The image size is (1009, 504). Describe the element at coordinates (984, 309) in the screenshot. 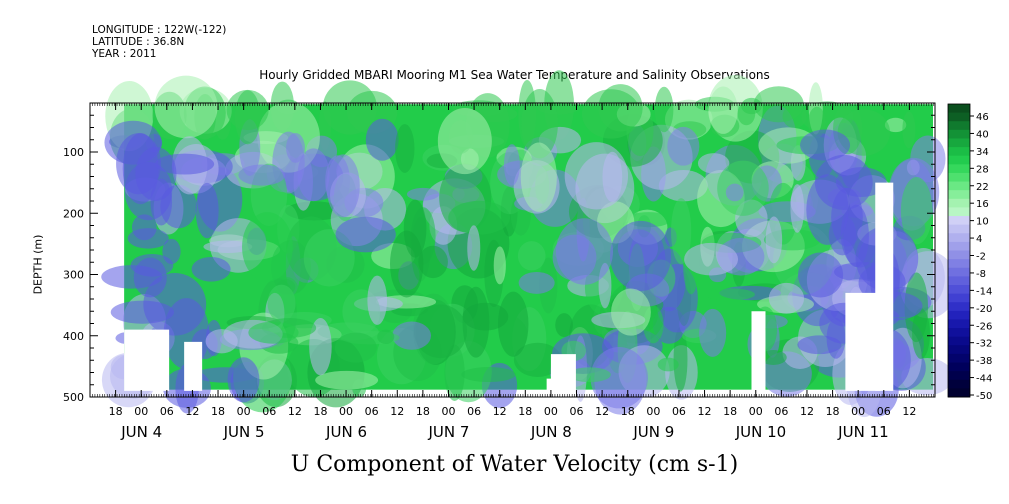

I see `colorbar-label: -20` at that location.